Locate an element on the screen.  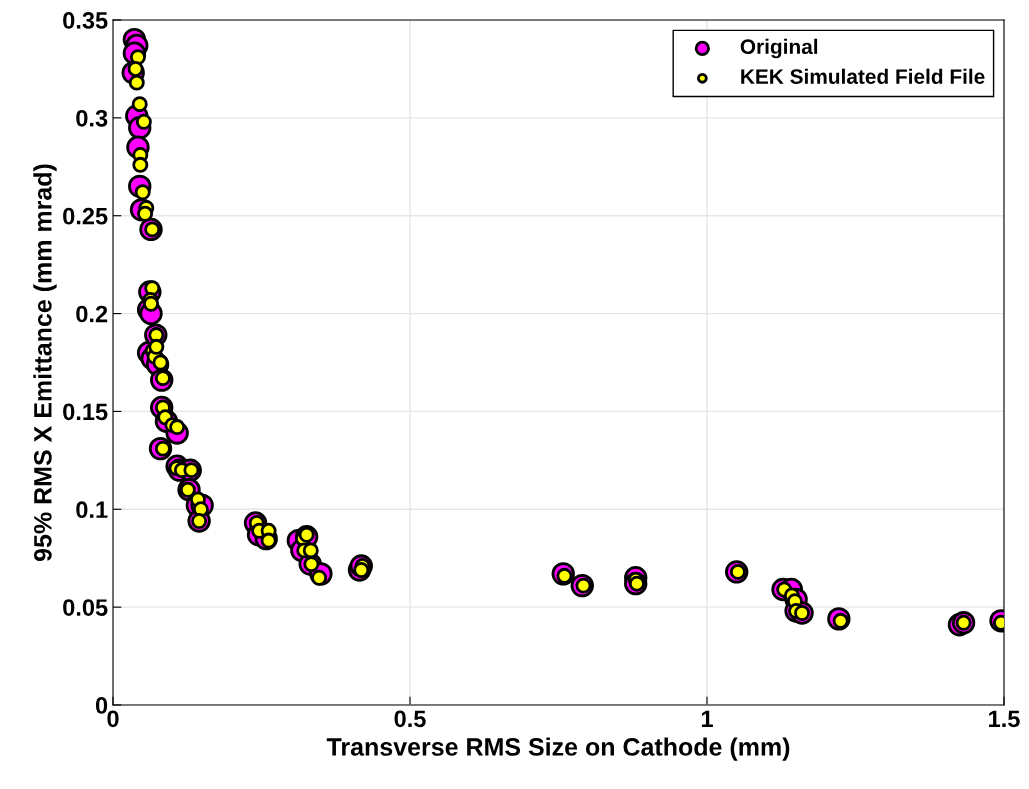
y-axis-title: 95% RMS X Emittance (mm mrad) is located at coordinates (45, 362).